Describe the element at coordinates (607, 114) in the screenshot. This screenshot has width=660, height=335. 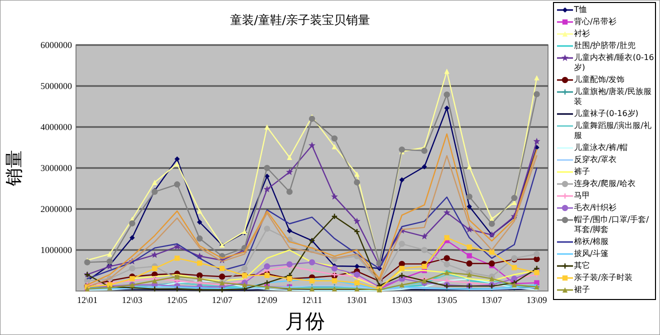
I see `legend-label: 儿童袜子(0-16岁)` at that location.